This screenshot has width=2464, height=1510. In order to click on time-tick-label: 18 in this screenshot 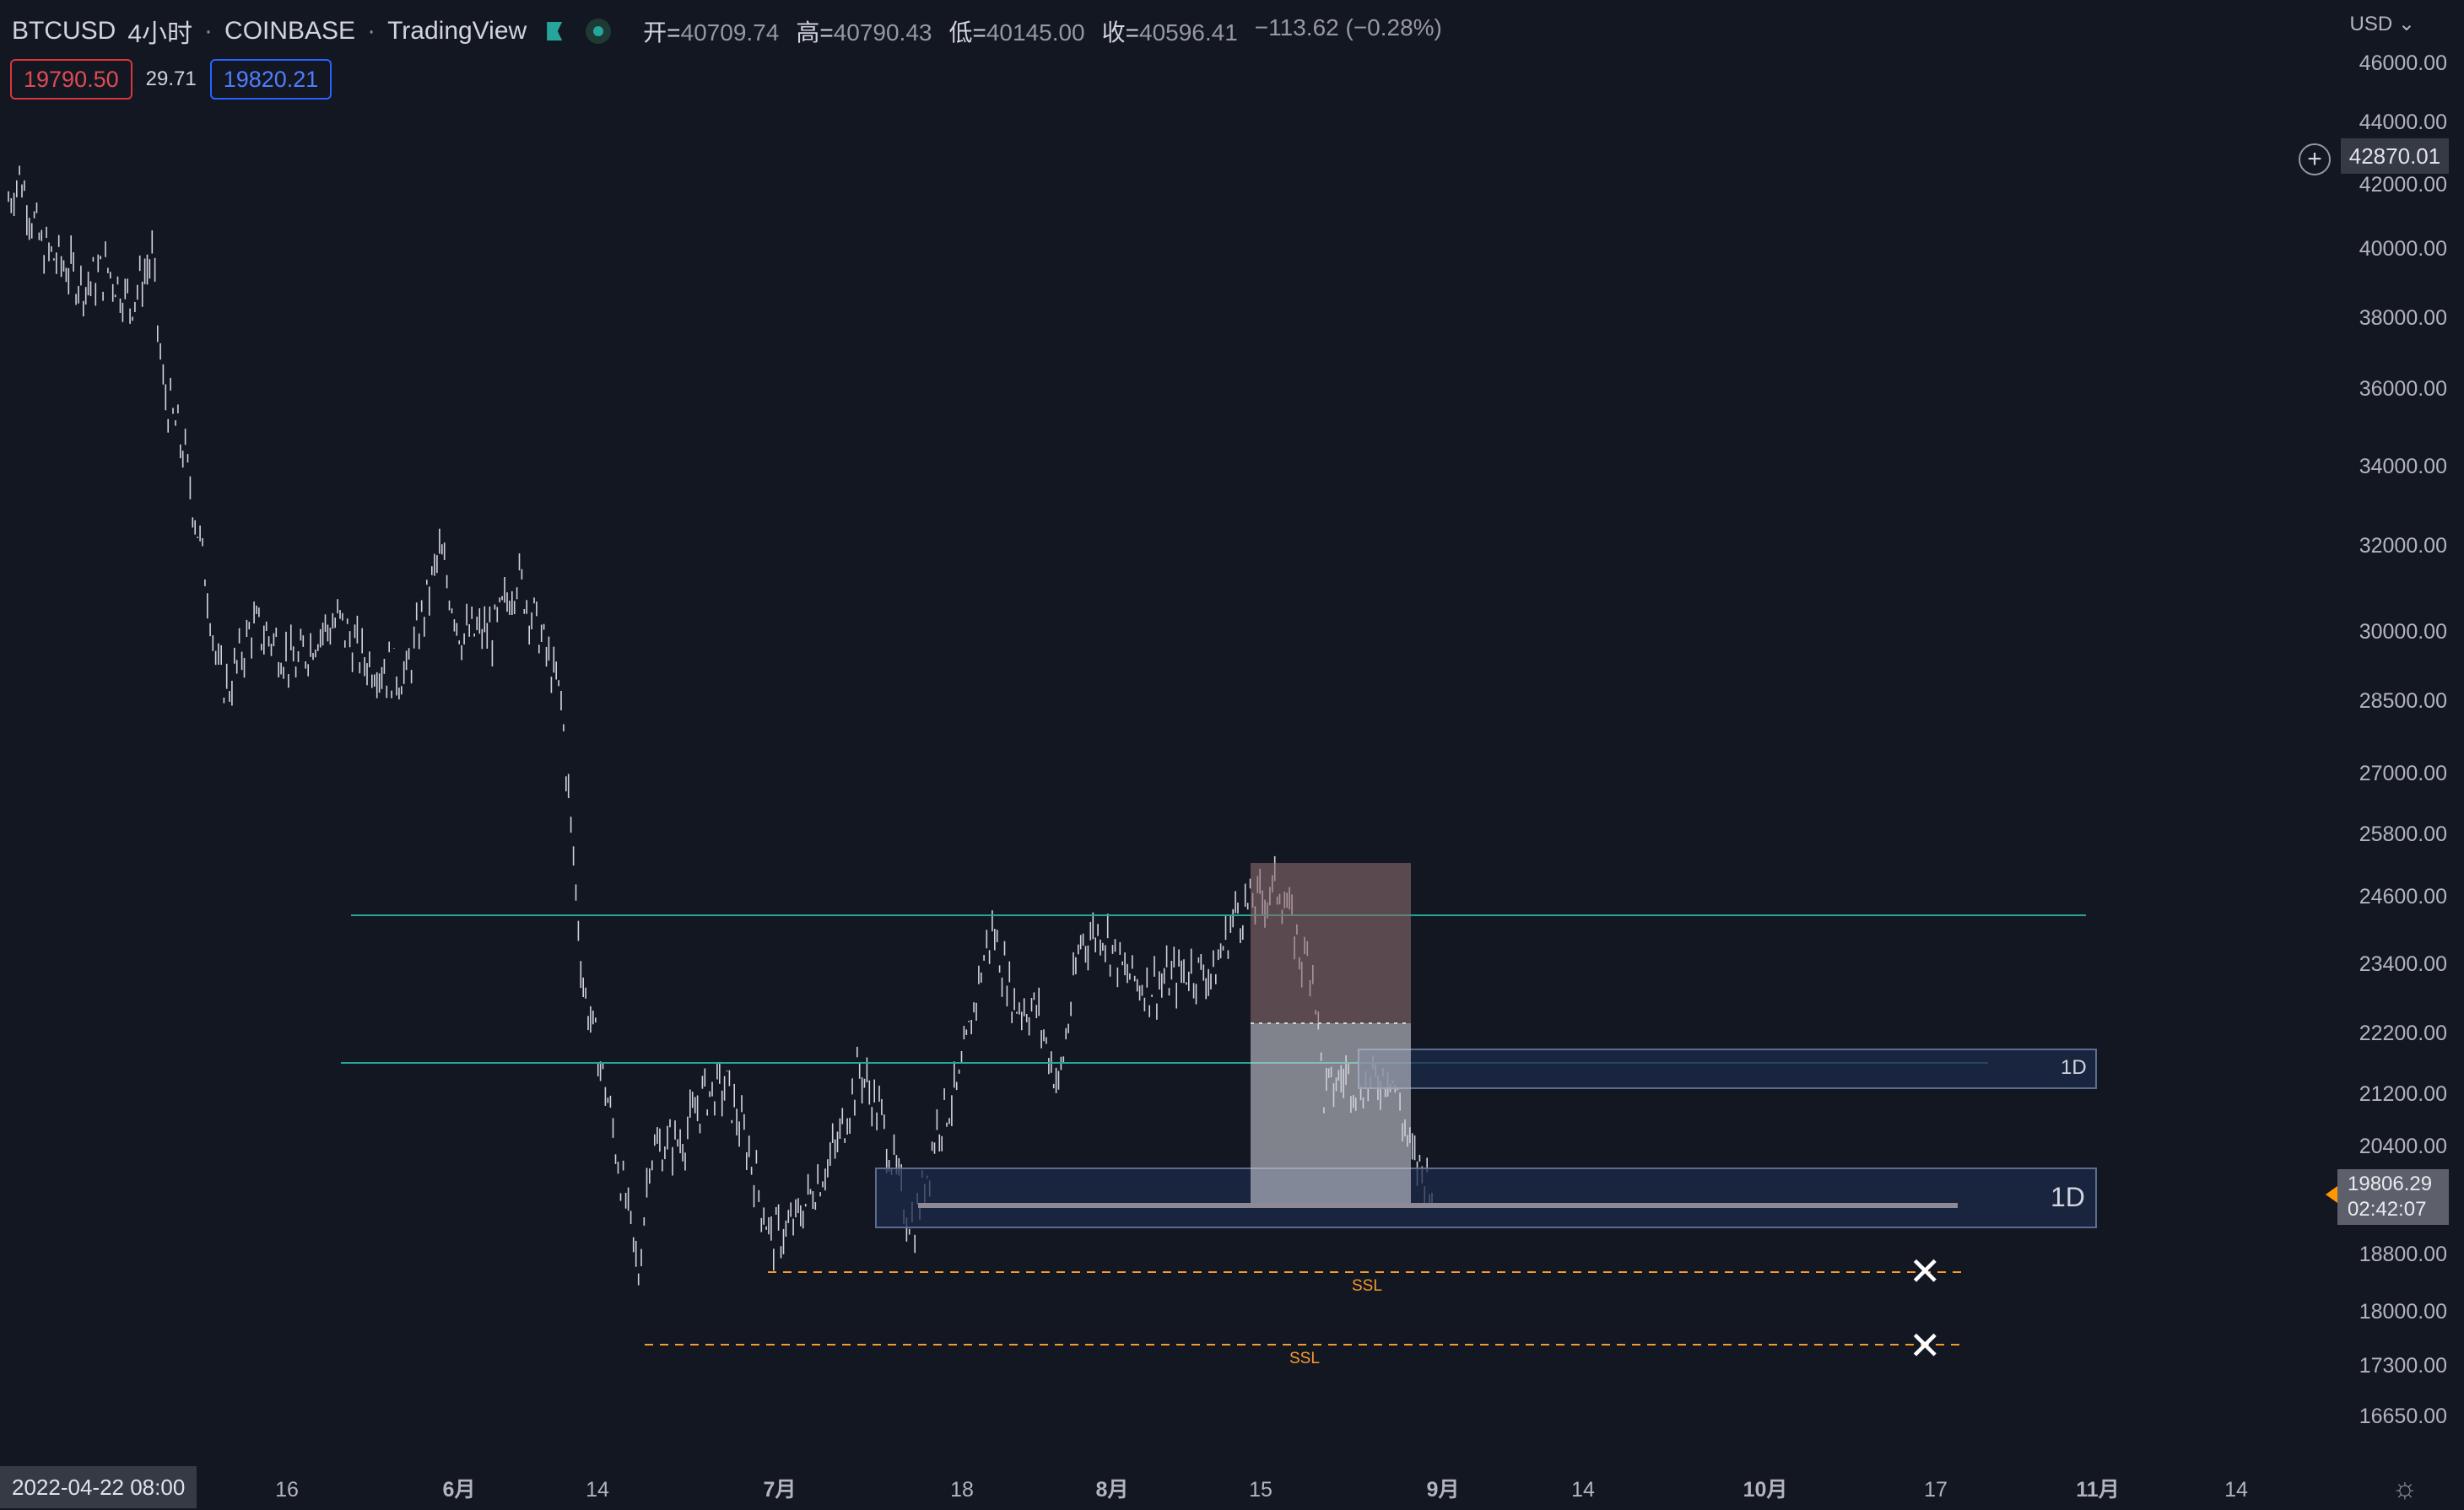, I will do `click(962, 1490)`.